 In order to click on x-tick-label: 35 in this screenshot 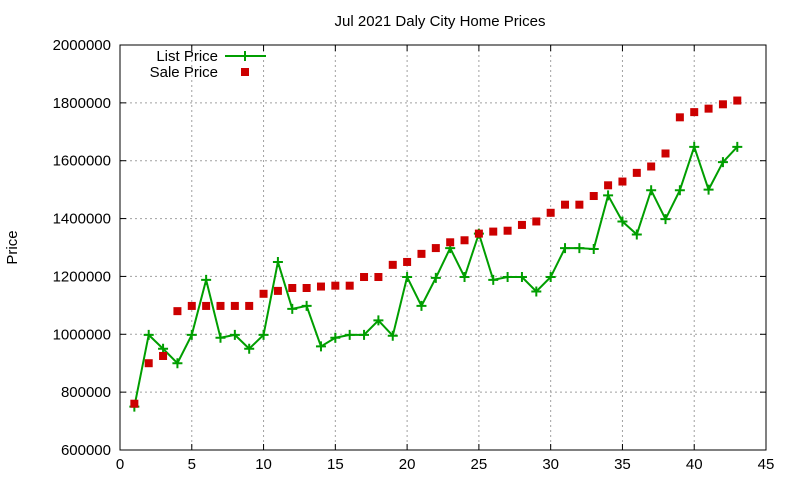, I will do `click(622, 464)`.